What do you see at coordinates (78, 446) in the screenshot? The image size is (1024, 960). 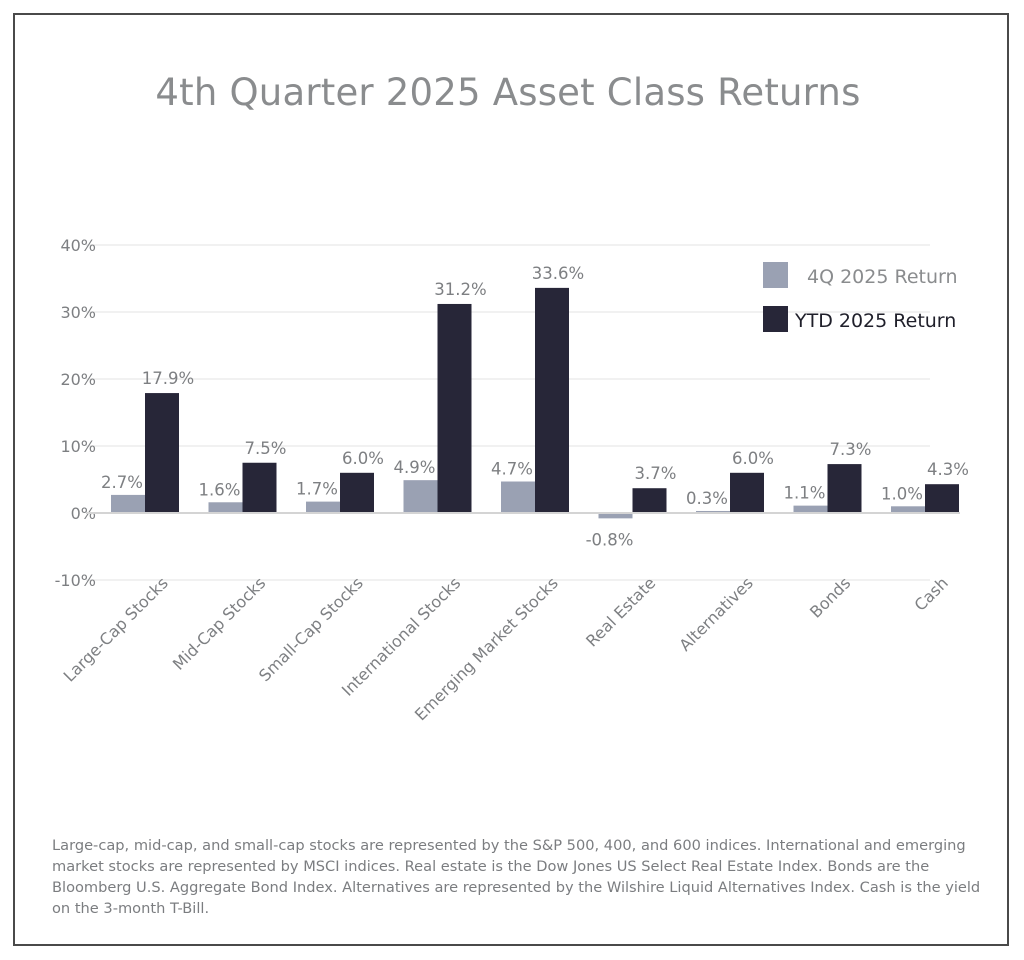 I see `y-tick-label: 10%` at bounding box center [78, 446].